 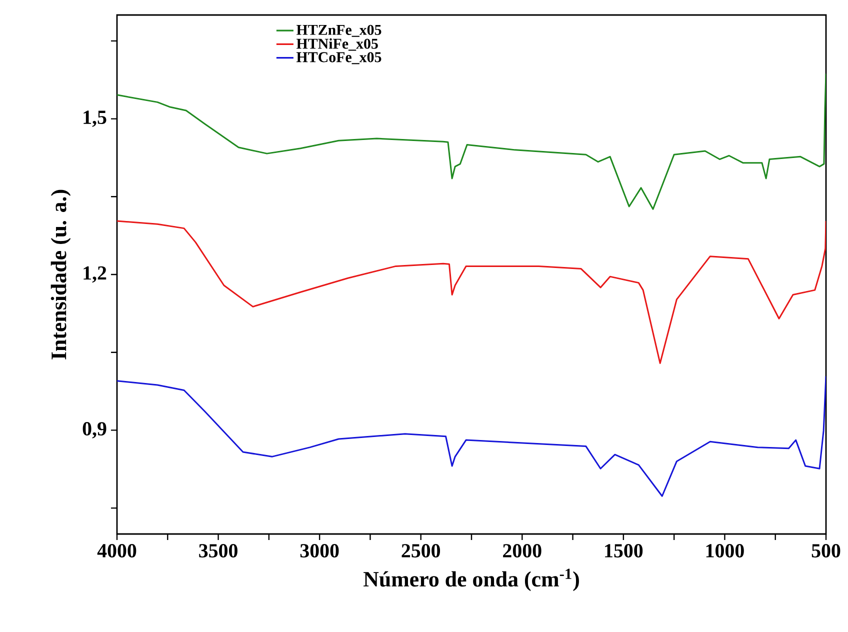 I want to click on x-tick-label: 2500, so click(x=421, y=551).